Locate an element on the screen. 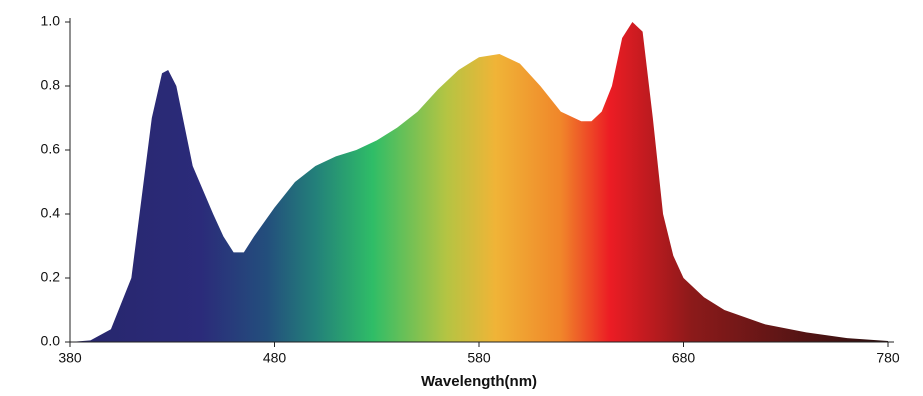  y-tick-label: 0.6 is located at coordinates (51, 149).